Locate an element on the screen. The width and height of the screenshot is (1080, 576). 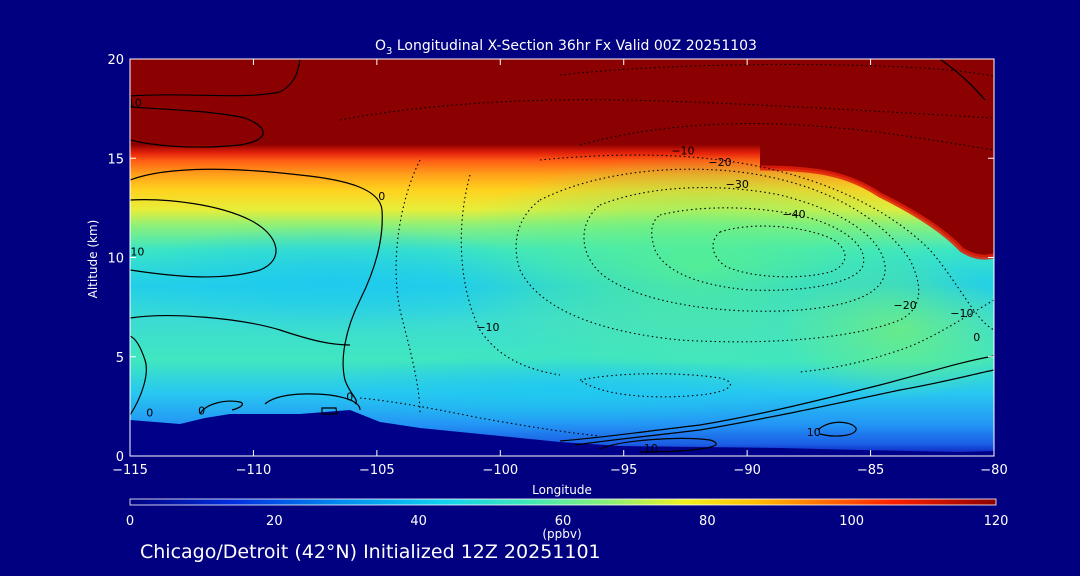
x-axis-label: Longitude is located at coordinates (562, 490).